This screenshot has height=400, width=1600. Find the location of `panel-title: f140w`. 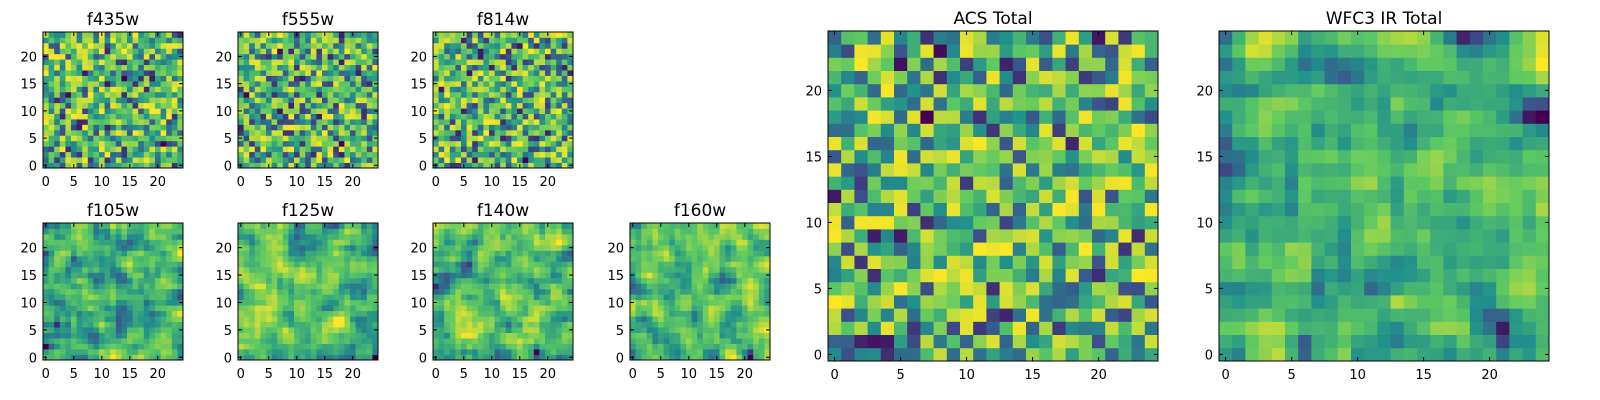

panel-title: f140w is located at coordinates (503, 211).